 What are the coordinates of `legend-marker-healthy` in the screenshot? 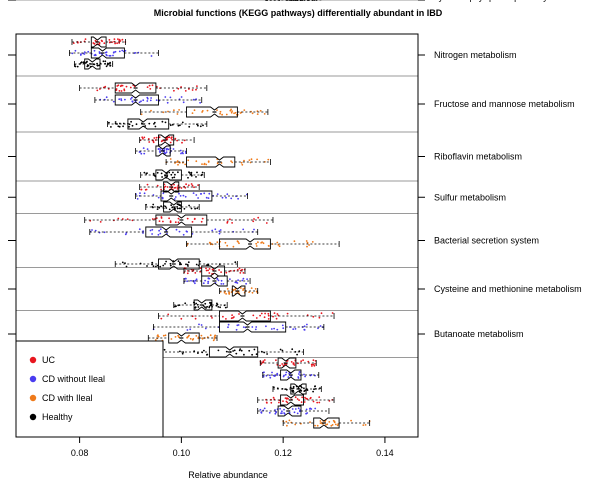 It's located at (33, 417).